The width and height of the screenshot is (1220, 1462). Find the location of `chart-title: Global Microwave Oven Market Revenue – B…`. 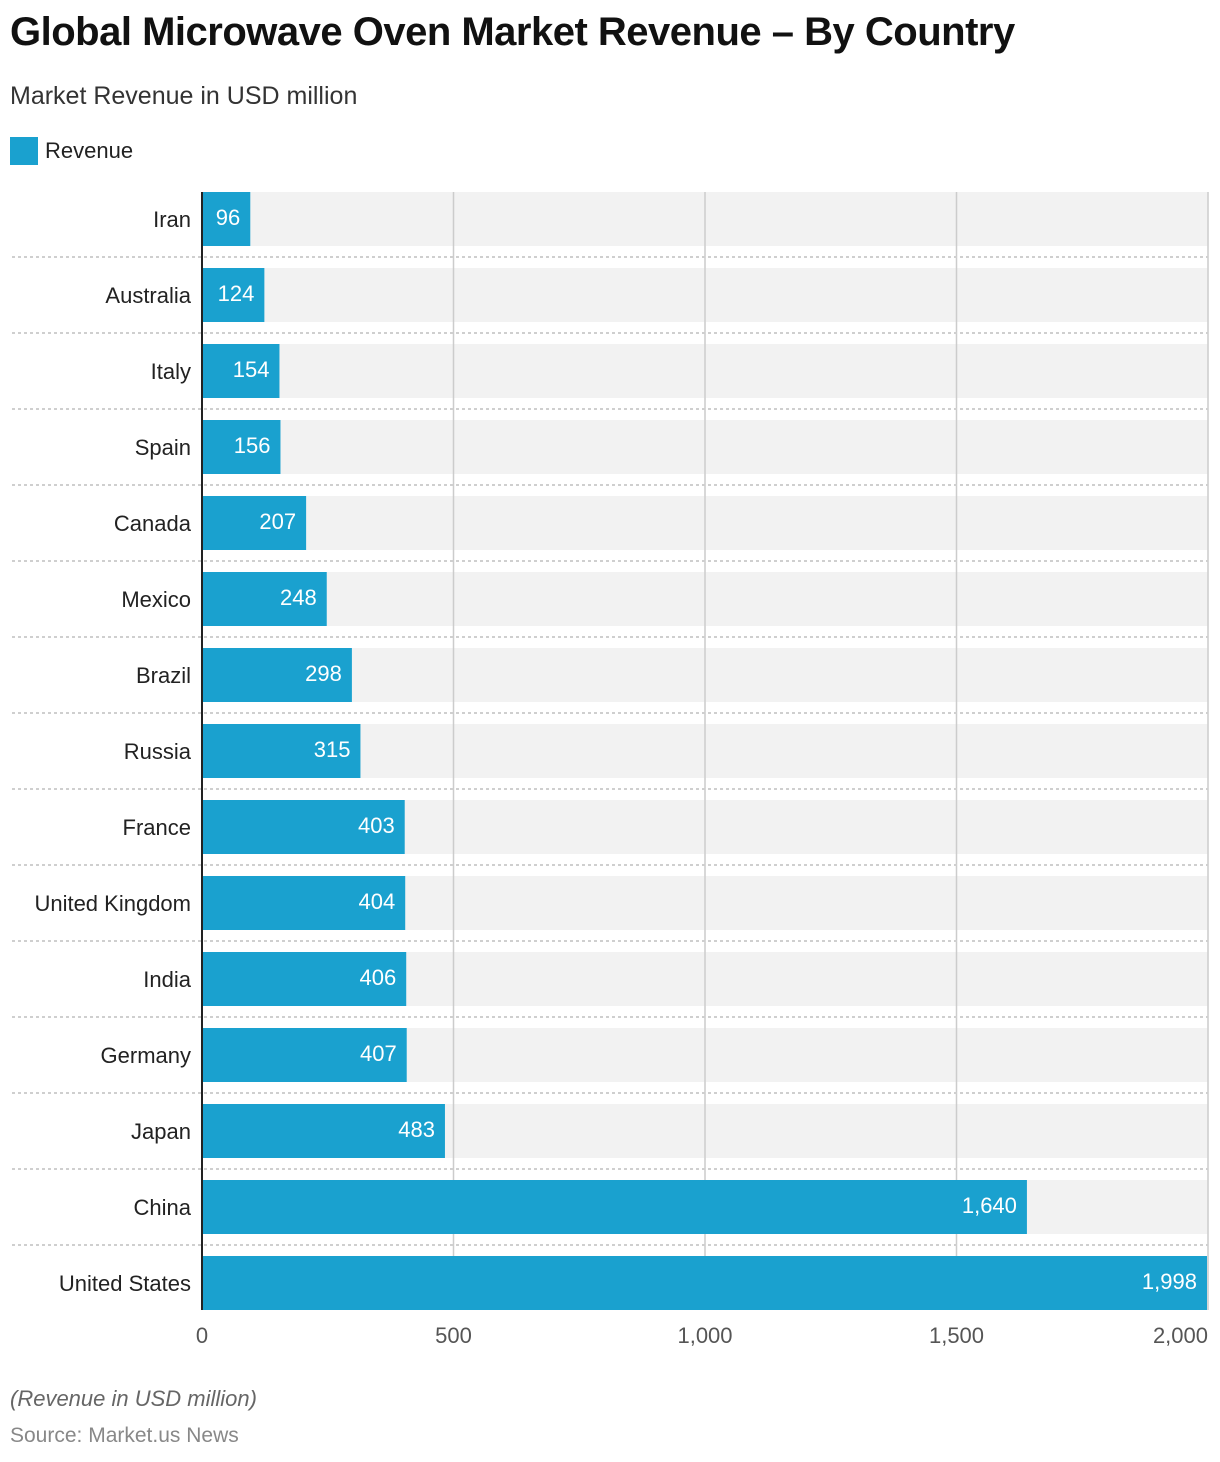

chart-title: Global Microwave Oven Market Revenue – B… is located at coordinates (512, 32).